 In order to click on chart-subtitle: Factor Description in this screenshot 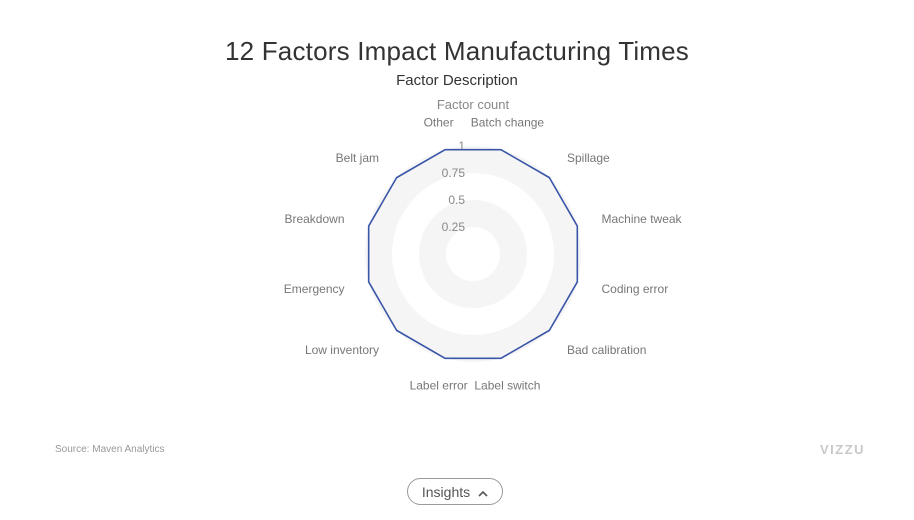, I will do `click(457, 80)`.